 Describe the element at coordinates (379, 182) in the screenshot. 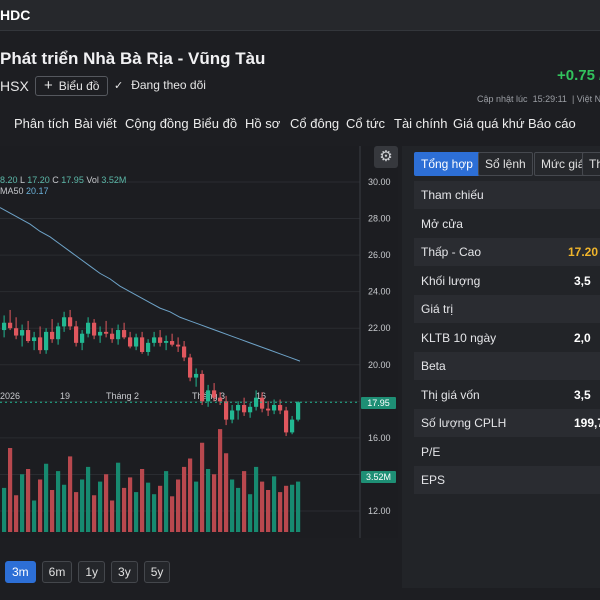

I see `y-tick-label: 30.00` at that location.